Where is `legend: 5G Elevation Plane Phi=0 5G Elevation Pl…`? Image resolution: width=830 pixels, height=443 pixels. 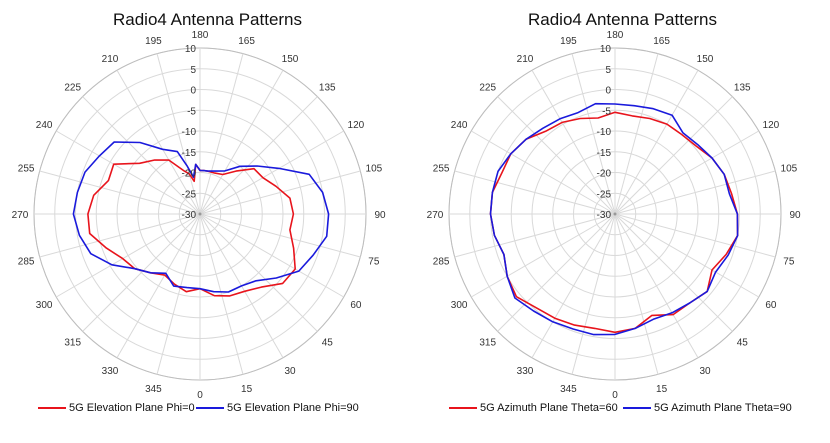 legend: 5G Elevation Plane Phi=0 5G Elevation Pl… is located at coordinates (207, 410).